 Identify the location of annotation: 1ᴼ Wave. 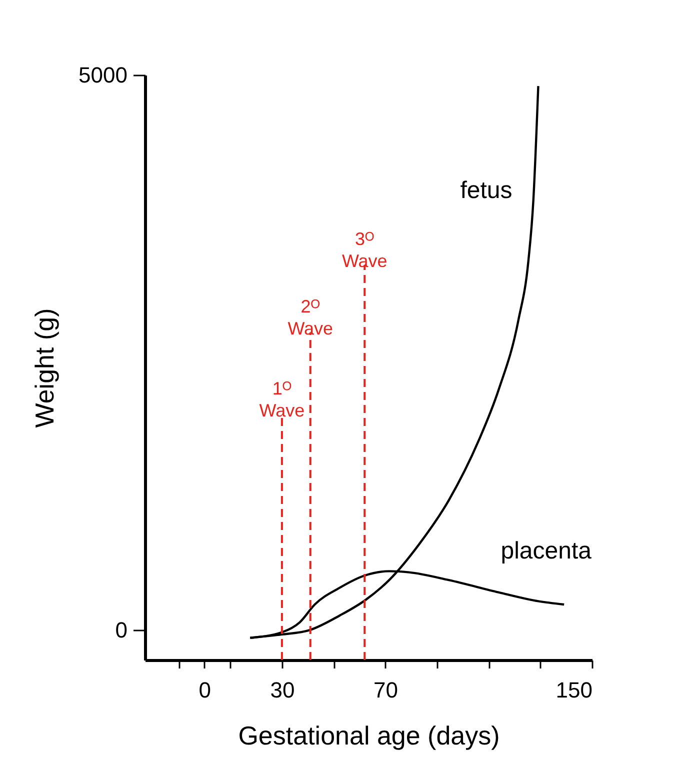
(282, 399).